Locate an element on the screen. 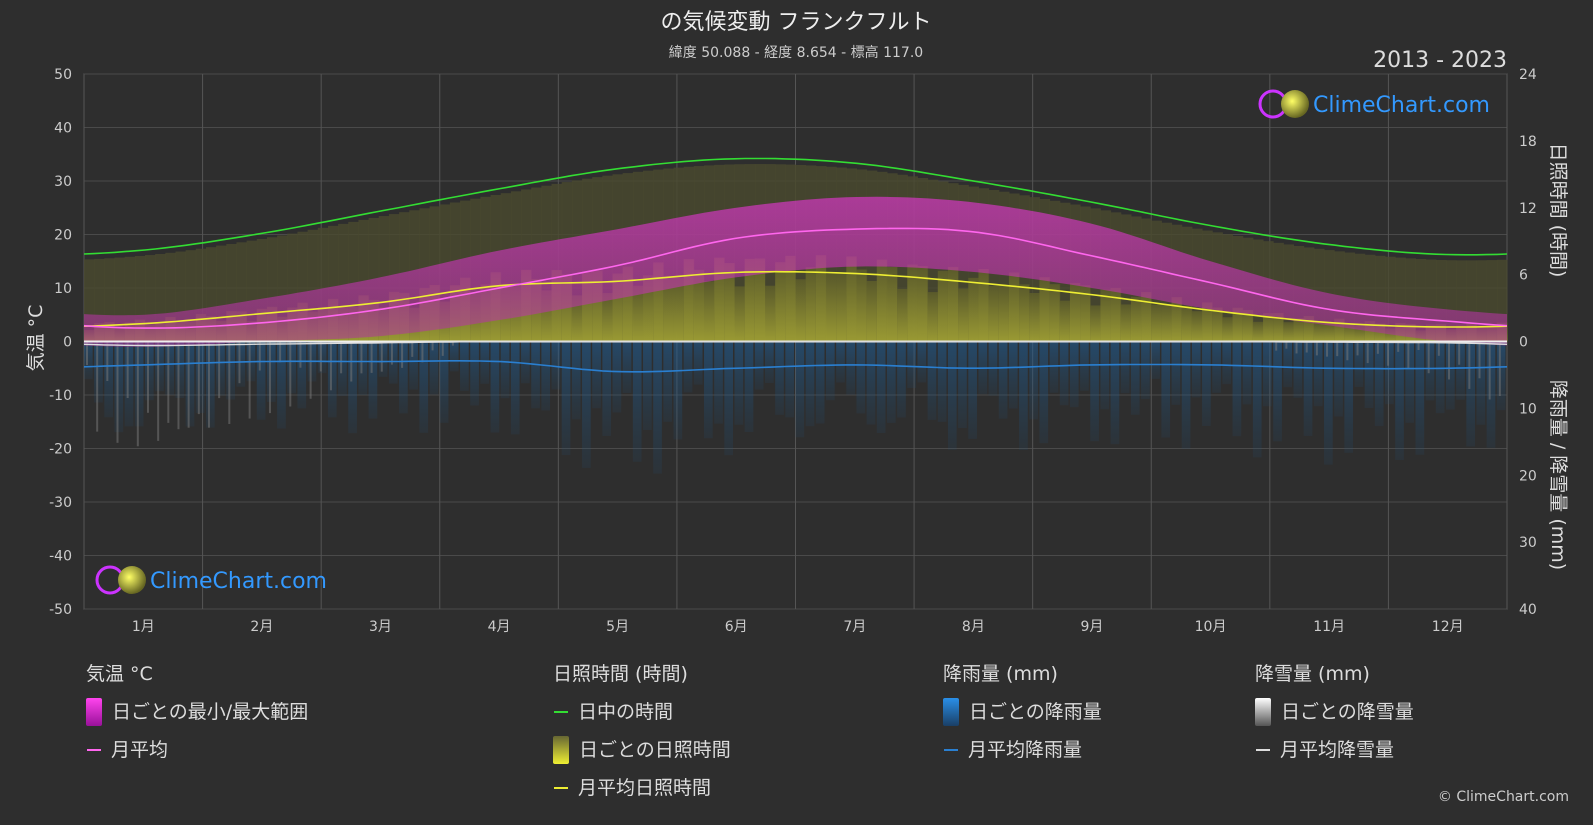 This screenshot has height=825, width=1593. logo-text-top: ClimeChart.com is located at coordinates (1401, 105).